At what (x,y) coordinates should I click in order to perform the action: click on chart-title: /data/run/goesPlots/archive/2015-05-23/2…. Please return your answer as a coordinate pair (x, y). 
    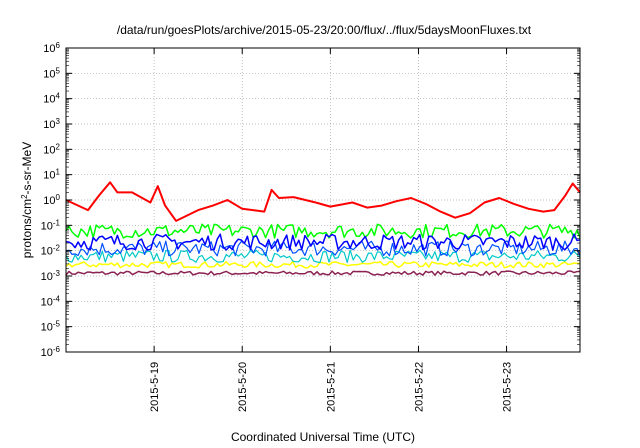
    Looking at the image, I should click on (324, 30).